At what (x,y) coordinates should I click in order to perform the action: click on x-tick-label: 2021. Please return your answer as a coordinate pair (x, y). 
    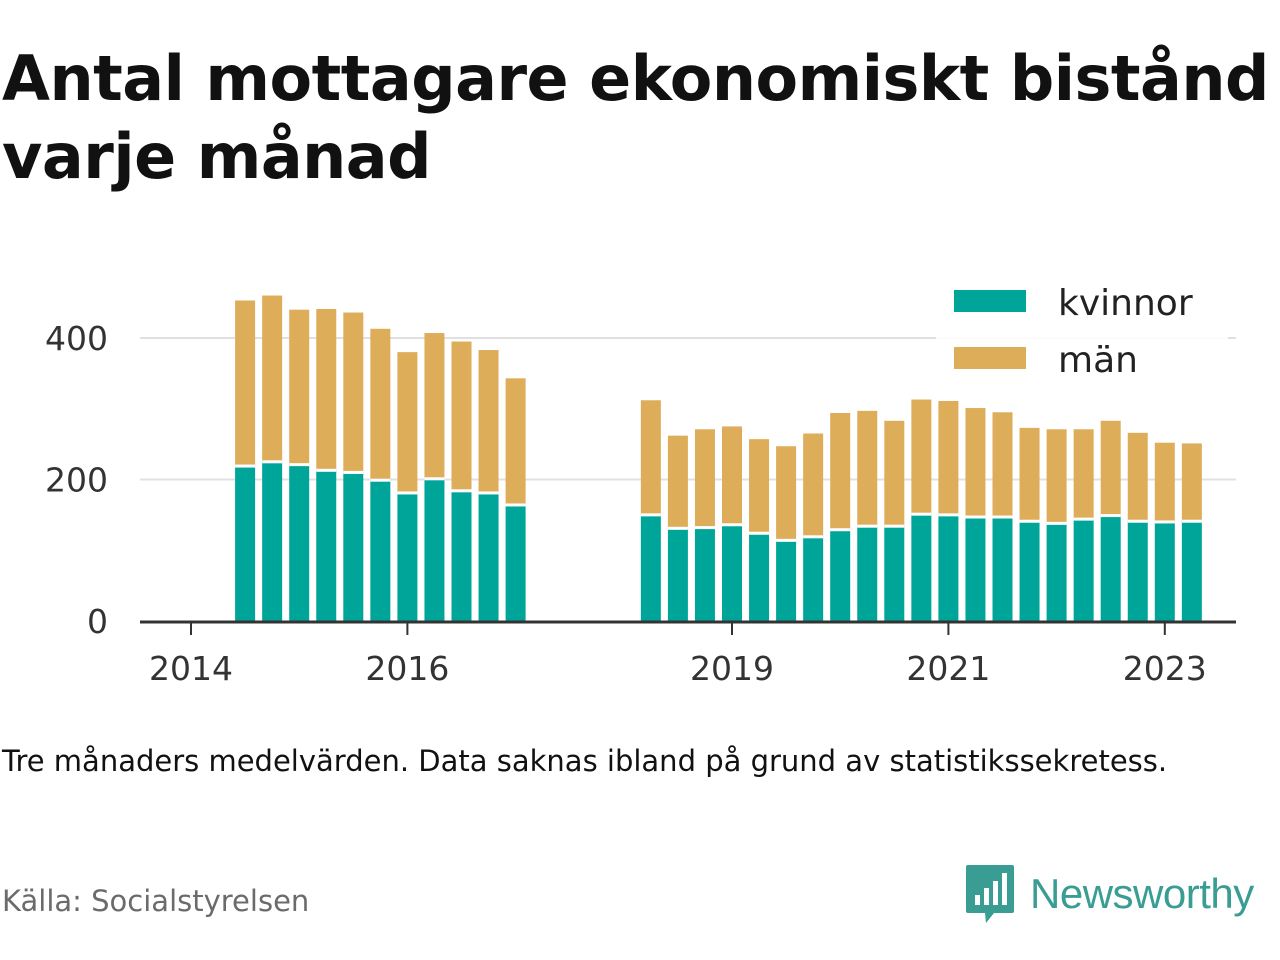
    Looking at the image, I should click on (948, 668).